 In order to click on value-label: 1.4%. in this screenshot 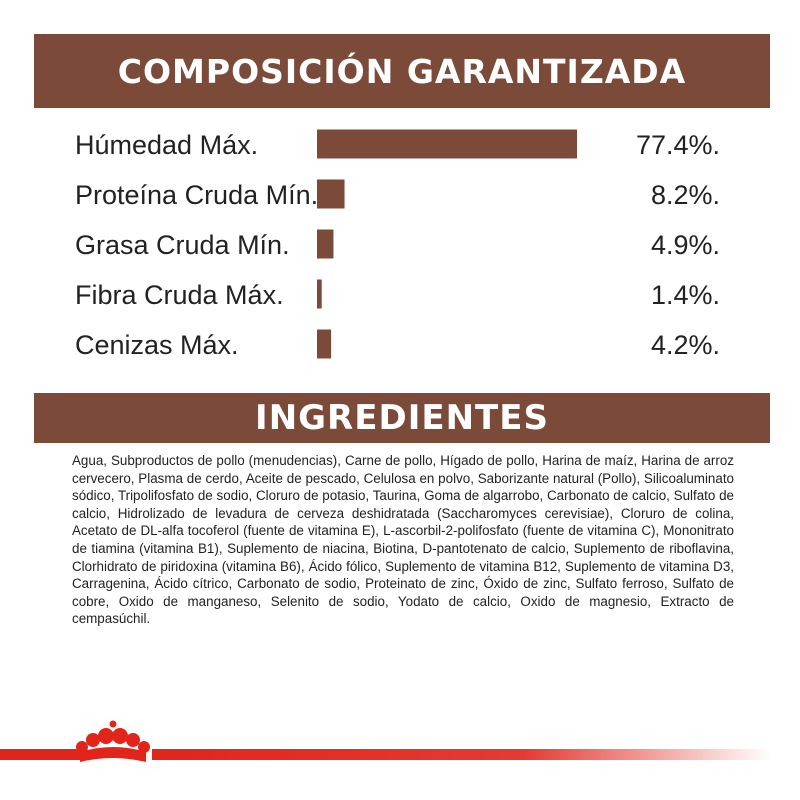, I will do `click(685, 295)`.